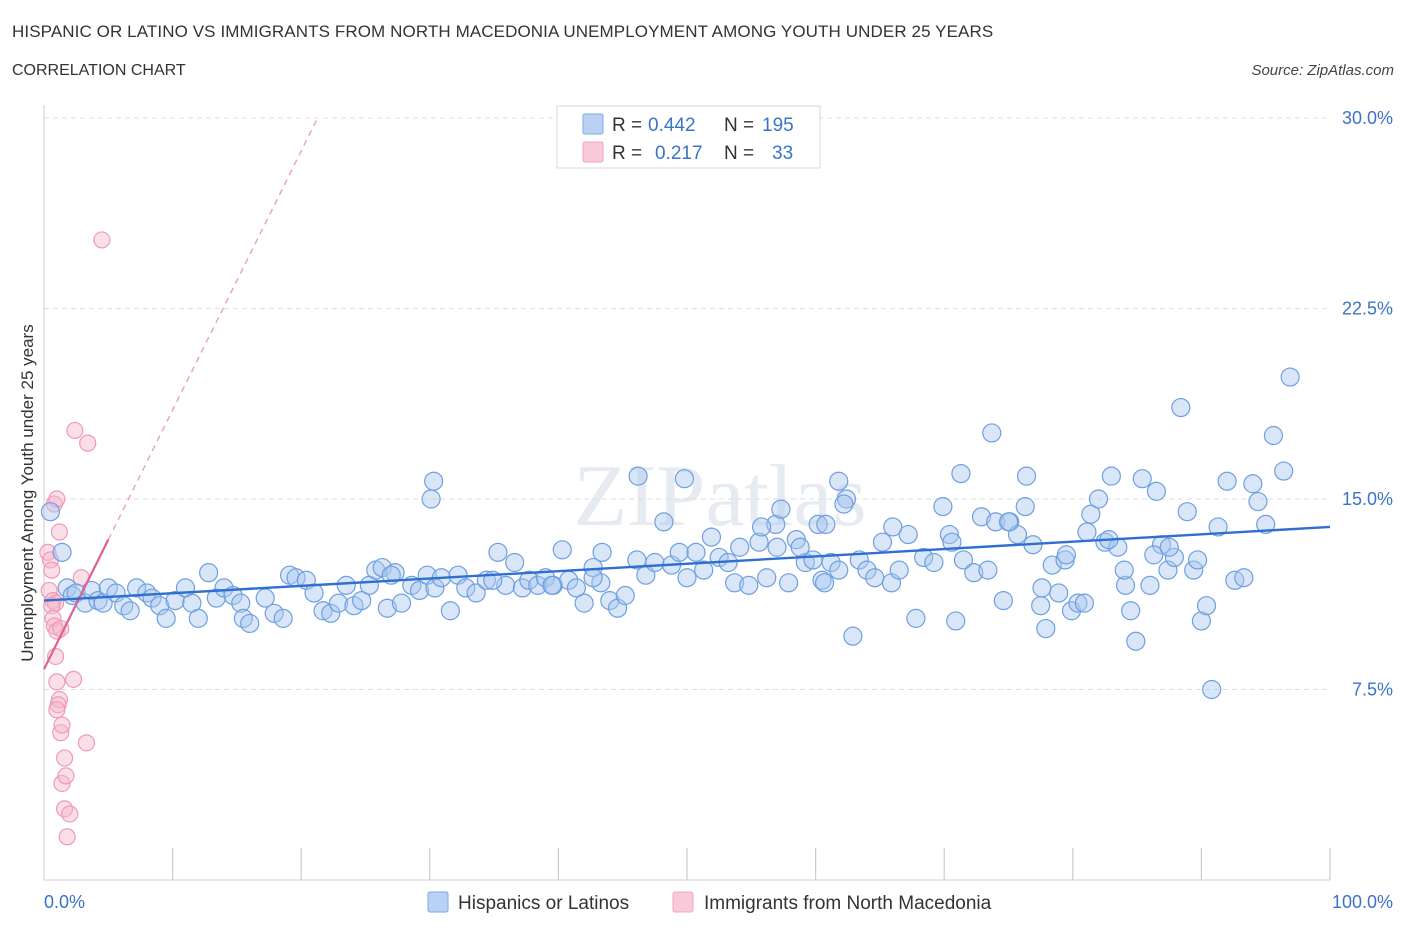 The width and height of the screenshot is (1406, 930). What do you see at coordinates (593, 152) in the screenshot?
I see `stats-legend-swatch-pink` at bounding box center [593, 152].